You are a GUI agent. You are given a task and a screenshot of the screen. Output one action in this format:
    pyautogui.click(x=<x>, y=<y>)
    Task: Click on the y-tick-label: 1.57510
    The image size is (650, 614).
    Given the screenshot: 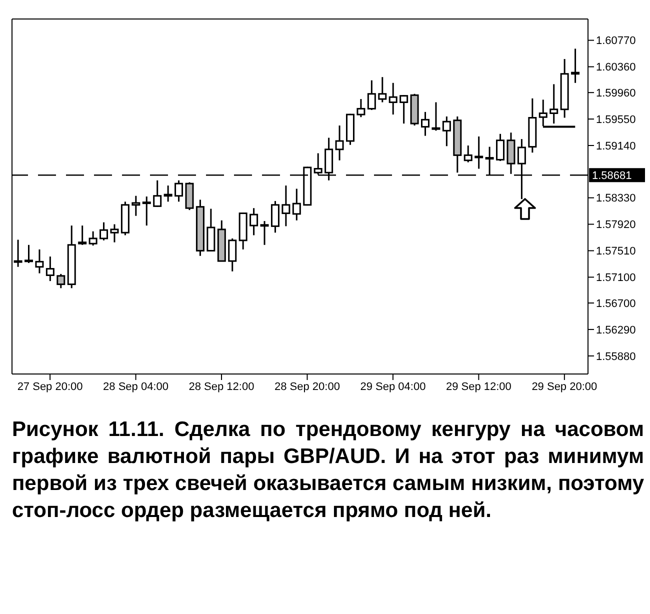 What is the action you would take?
    pyautogui.click(x=616, y=252)
    